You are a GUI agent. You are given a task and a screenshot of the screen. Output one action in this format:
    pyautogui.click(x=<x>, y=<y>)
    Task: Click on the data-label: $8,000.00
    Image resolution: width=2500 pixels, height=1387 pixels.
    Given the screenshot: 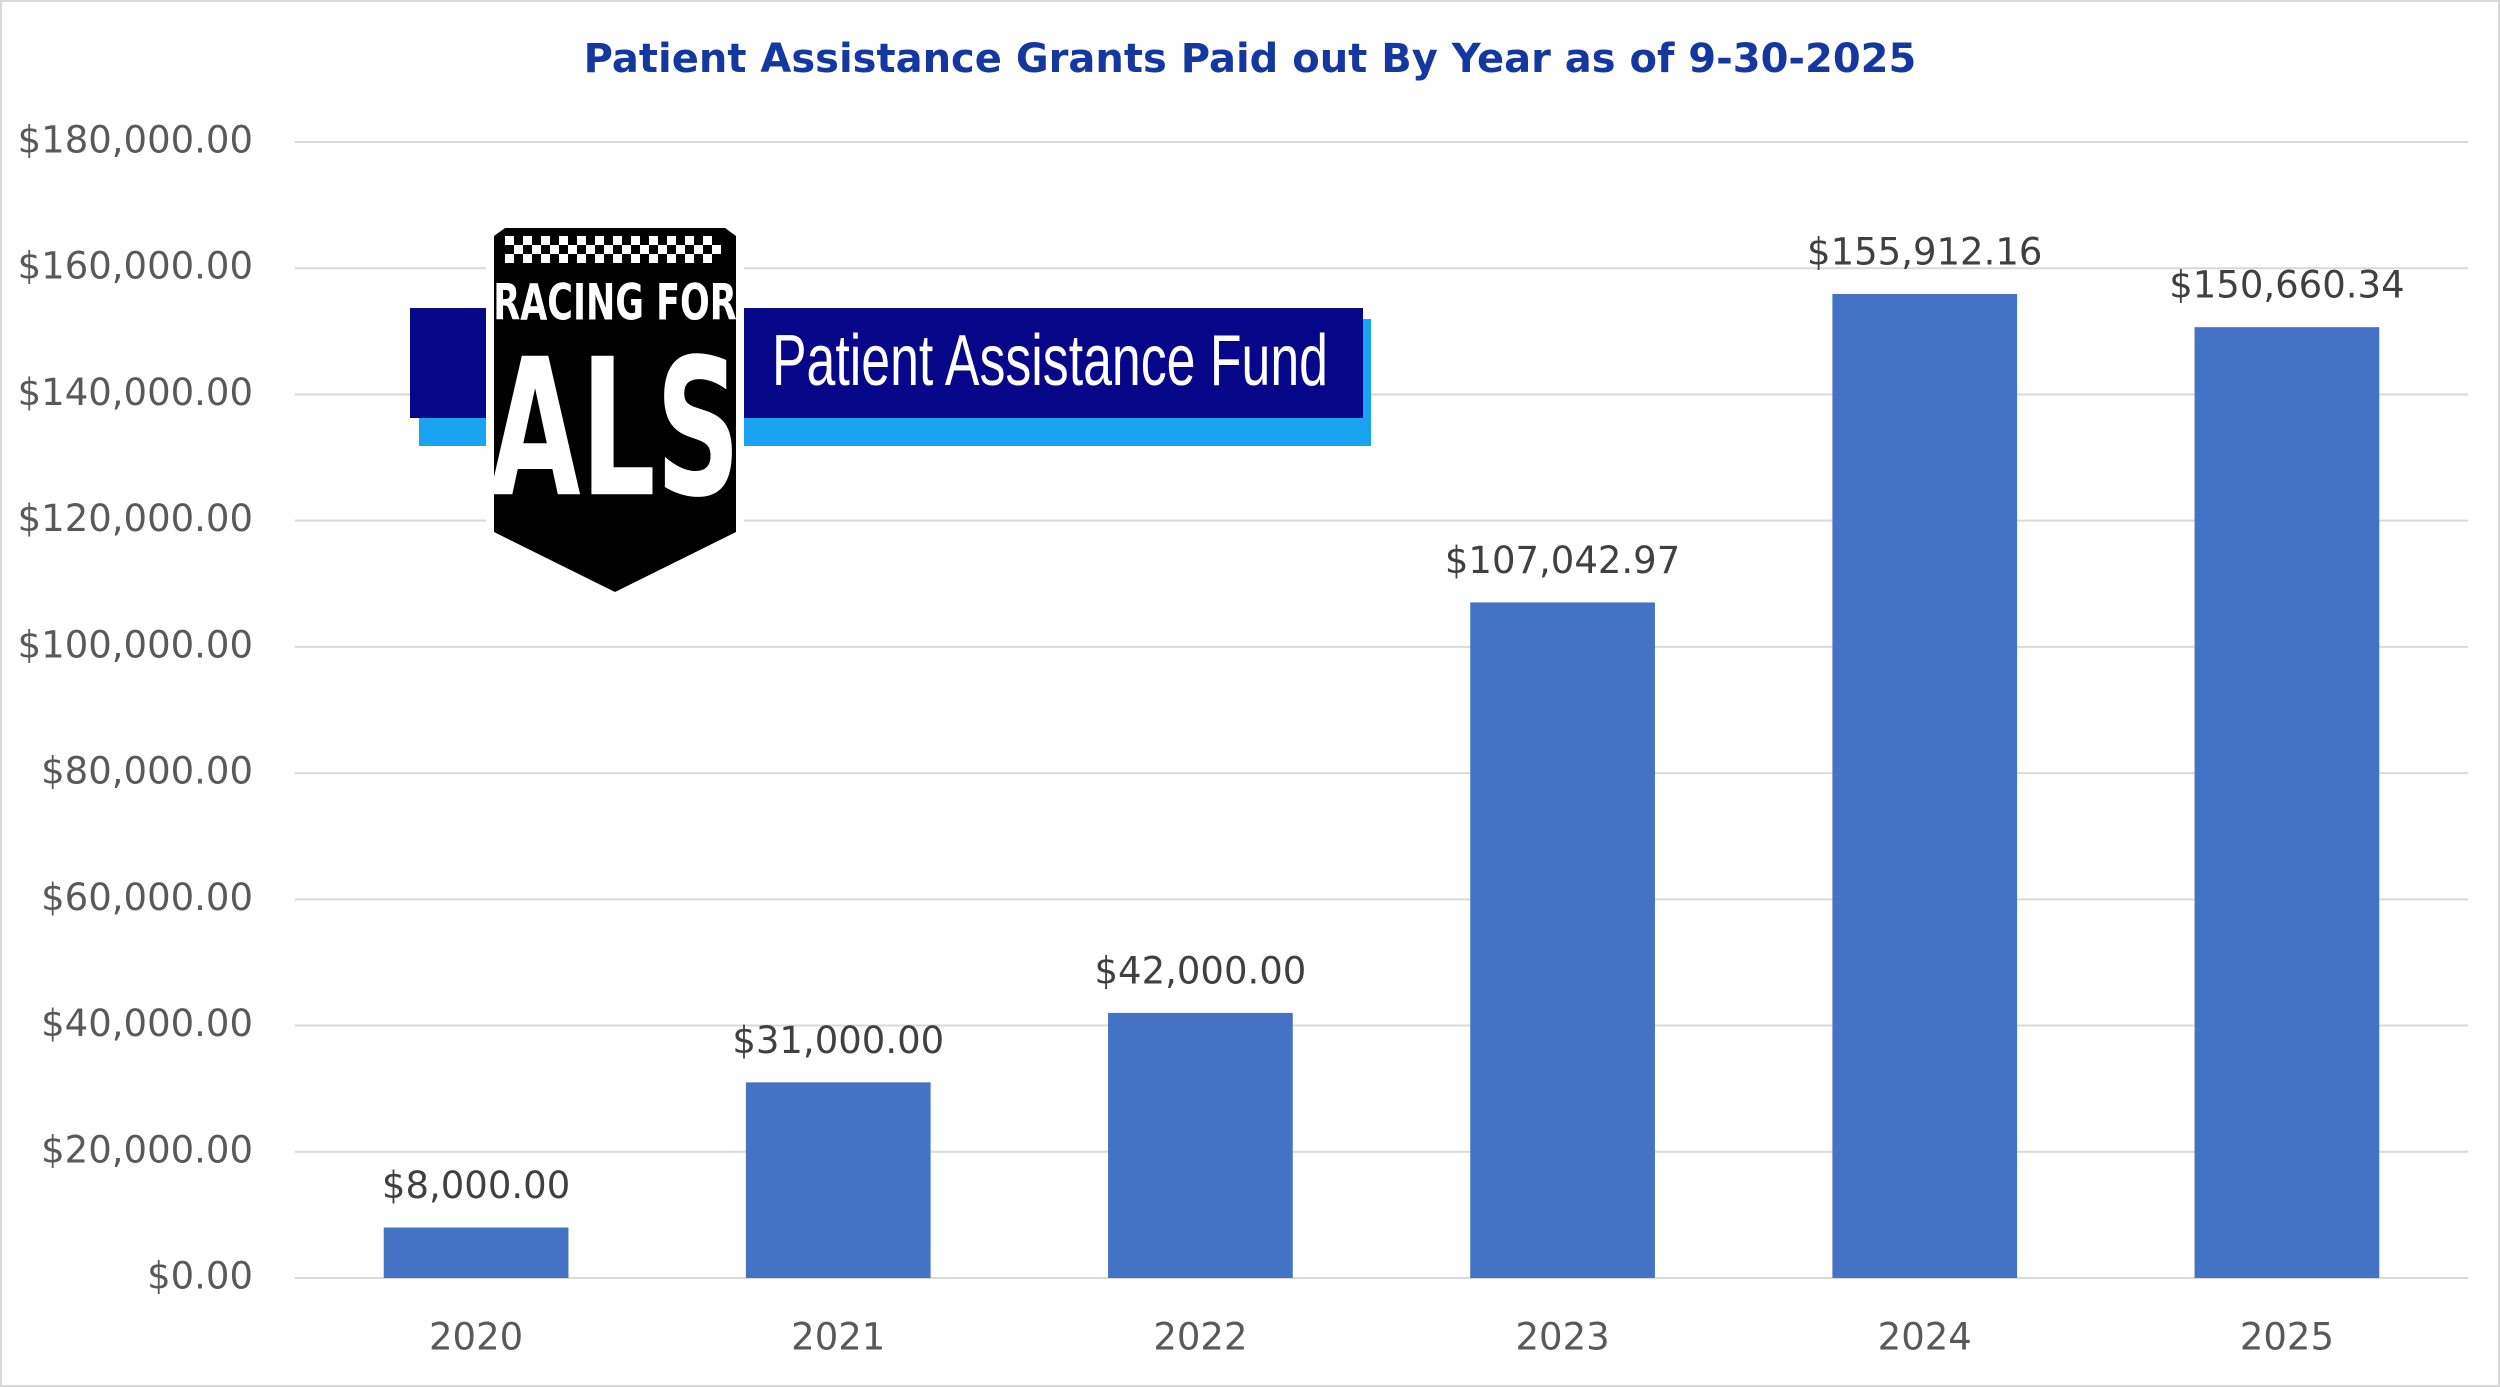 What is the action you would take?
    pyautogui.click(x=476, y=1185)
    